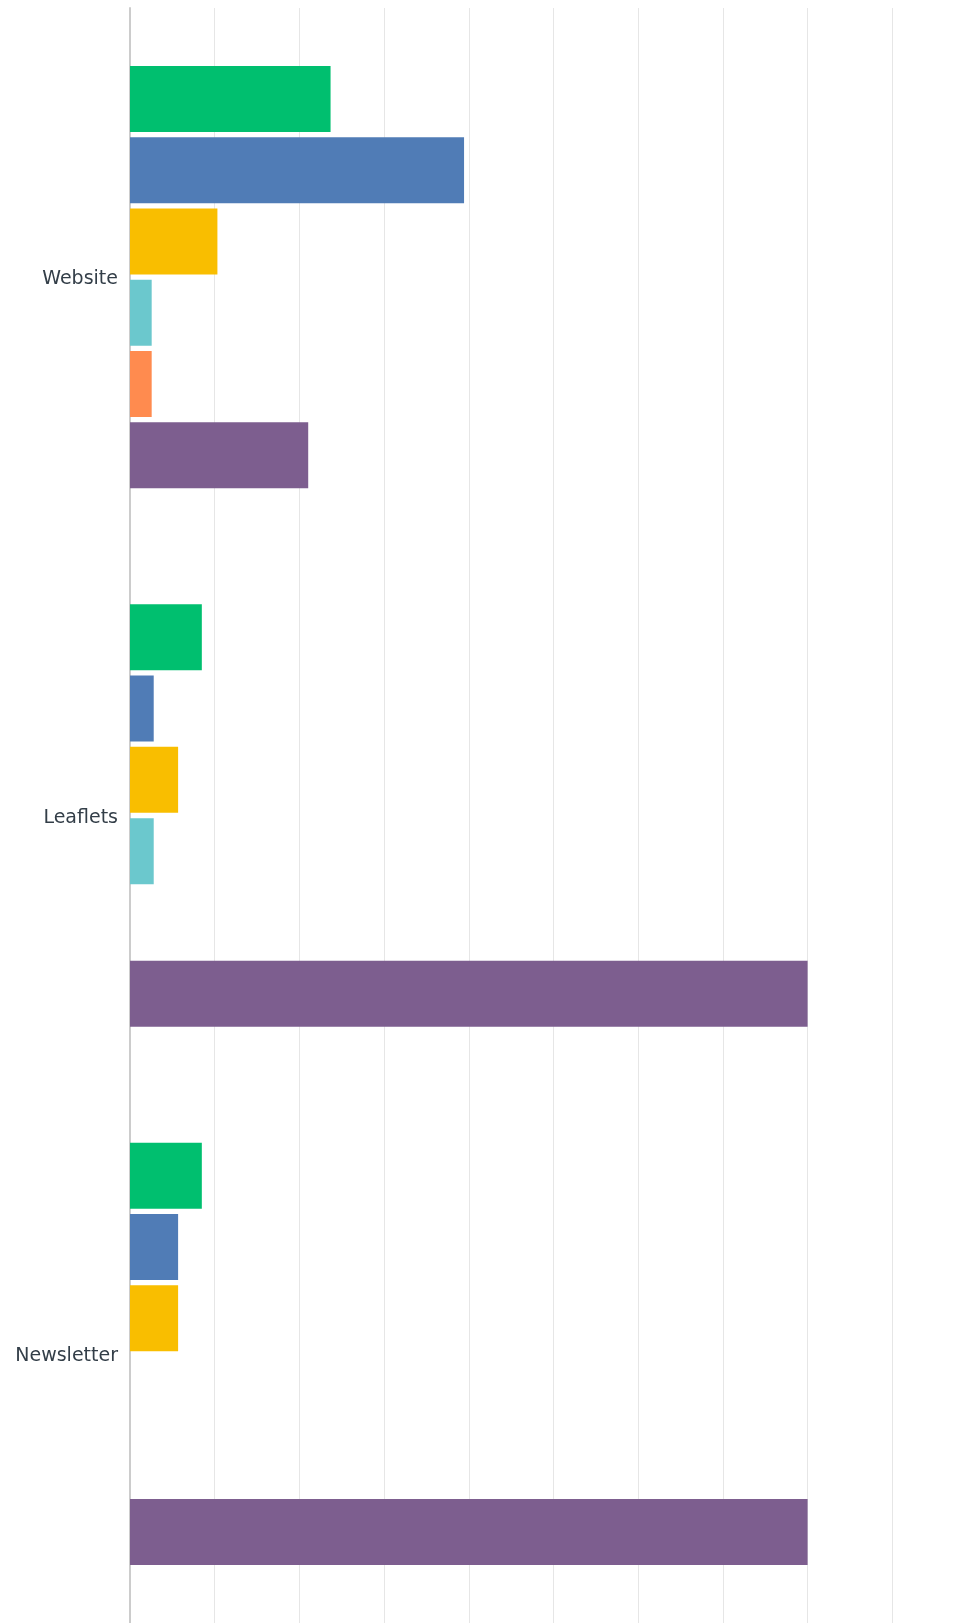 This screenshot has height=1623, width=977. What do you see at coordinates (80, 277) in the screenshot?
I see `y-tick-label: Website` at bounding box center [80, 277].